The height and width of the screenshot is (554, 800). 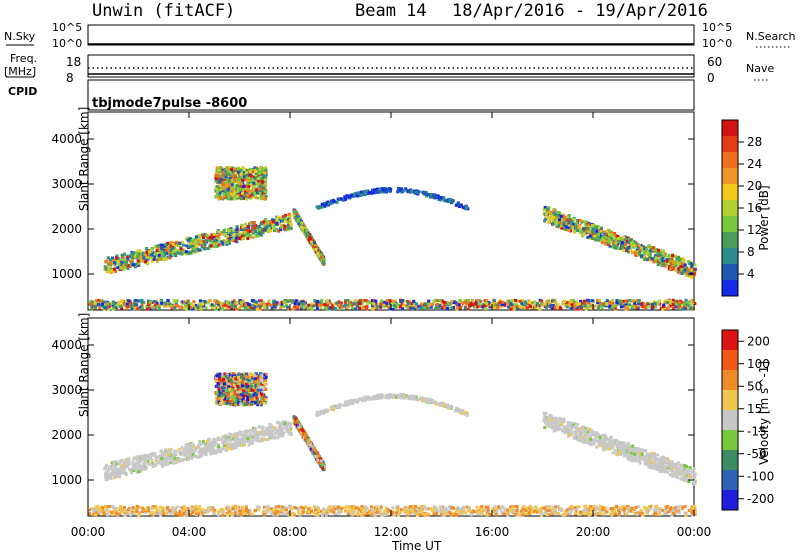 What do you see at coordinates (163, 11) in the screenshot?
I see `station-title: Unwin (fitACF)` at bounding box center [163, 11].